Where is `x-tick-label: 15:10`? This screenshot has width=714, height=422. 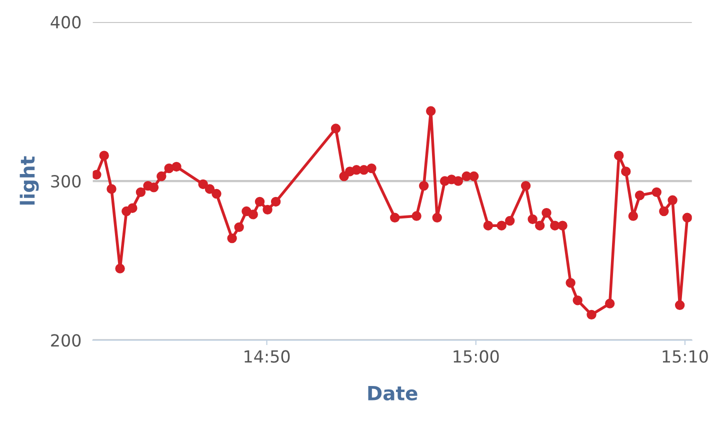 x-tick-label: 15:10 is located at coordinates (685, 356).